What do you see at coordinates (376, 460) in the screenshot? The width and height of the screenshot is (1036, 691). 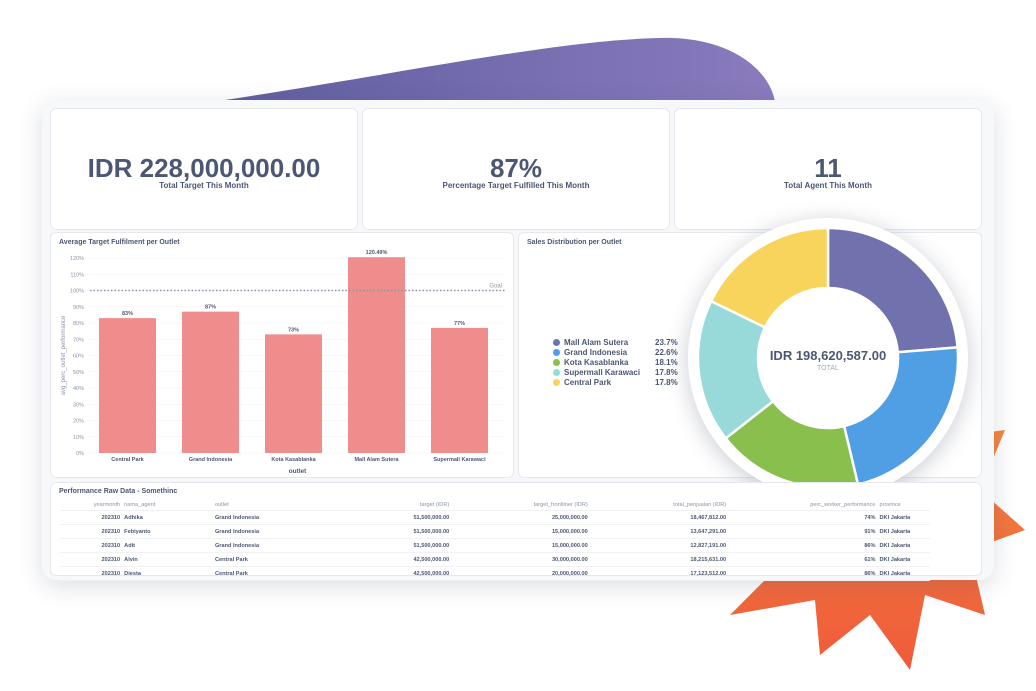 I see `x-tick-label: Mall Alam Sutera` at bounding box center [376, 460].